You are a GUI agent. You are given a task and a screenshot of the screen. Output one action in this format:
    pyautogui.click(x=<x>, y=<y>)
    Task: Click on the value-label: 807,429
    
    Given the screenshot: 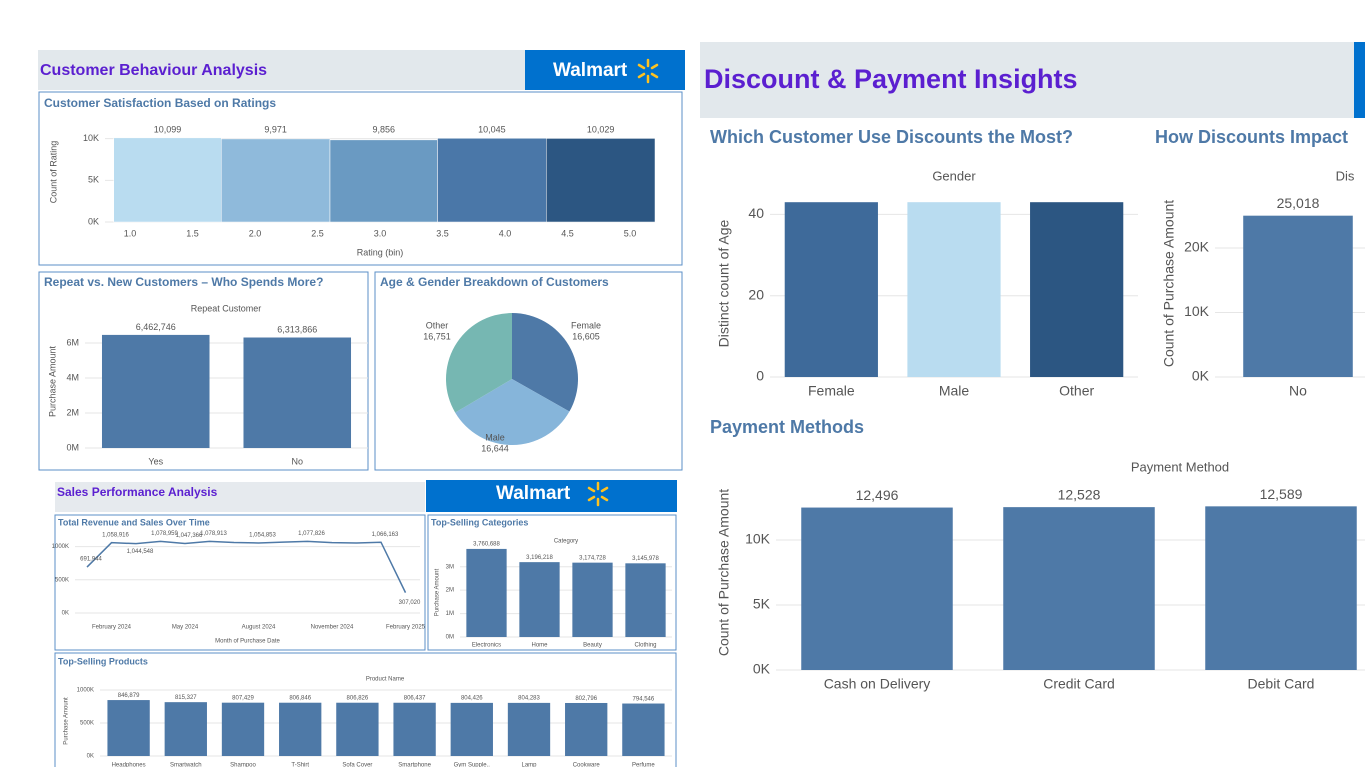 What is the action you would take?
    pyautogui.click(x=243, y=698)
    